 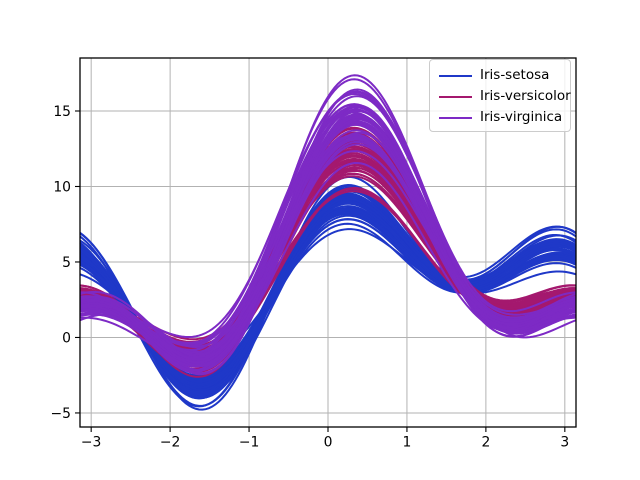 I want to click on legend-item-virginica: Iris-virginica, so click(x=500, y=117).